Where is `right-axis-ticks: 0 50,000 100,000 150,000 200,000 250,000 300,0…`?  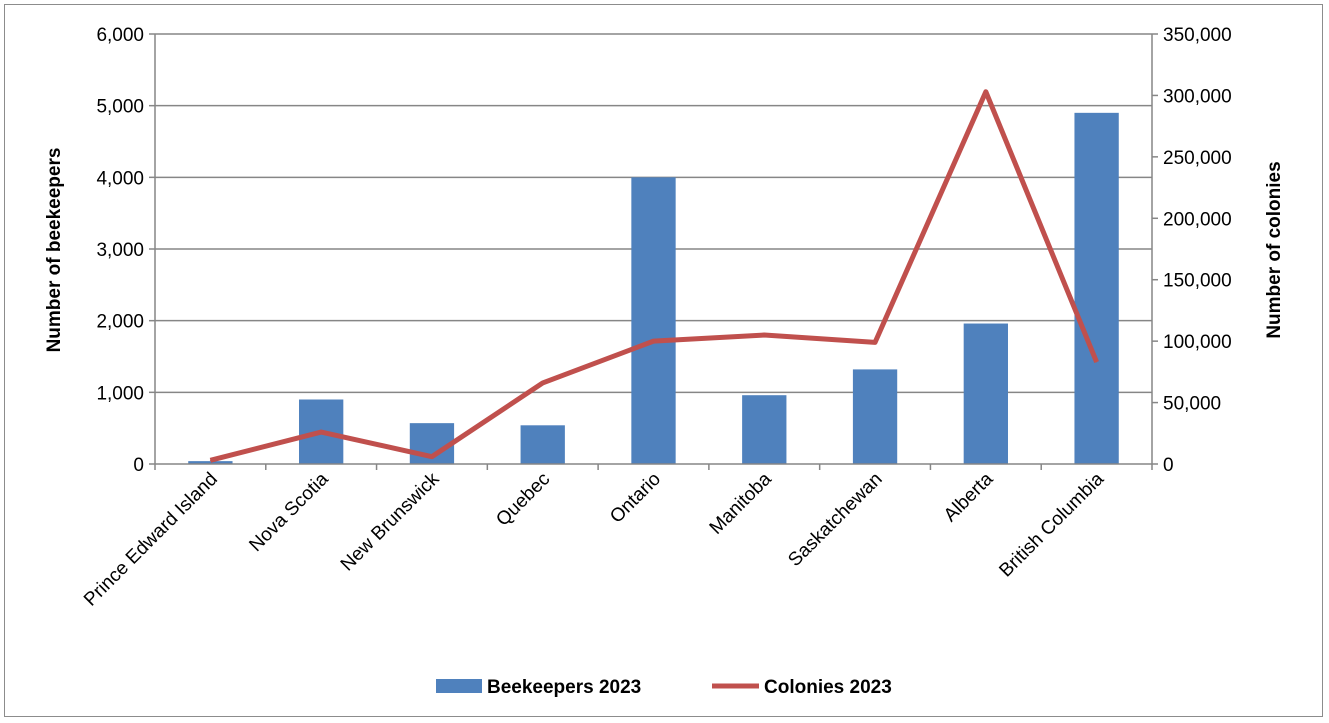
right-axis-ticks: 0 50,000 100,000 150,000 200,000 250,000 300,0… is located at coordinates (1192, 250).